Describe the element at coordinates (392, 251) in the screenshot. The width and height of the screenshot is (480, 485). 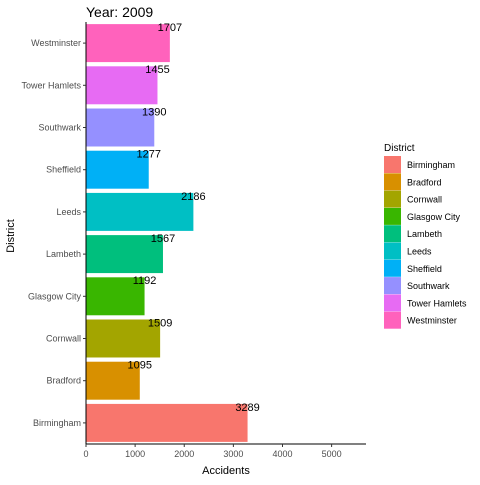
I see `legend-key-leeds` at that location.